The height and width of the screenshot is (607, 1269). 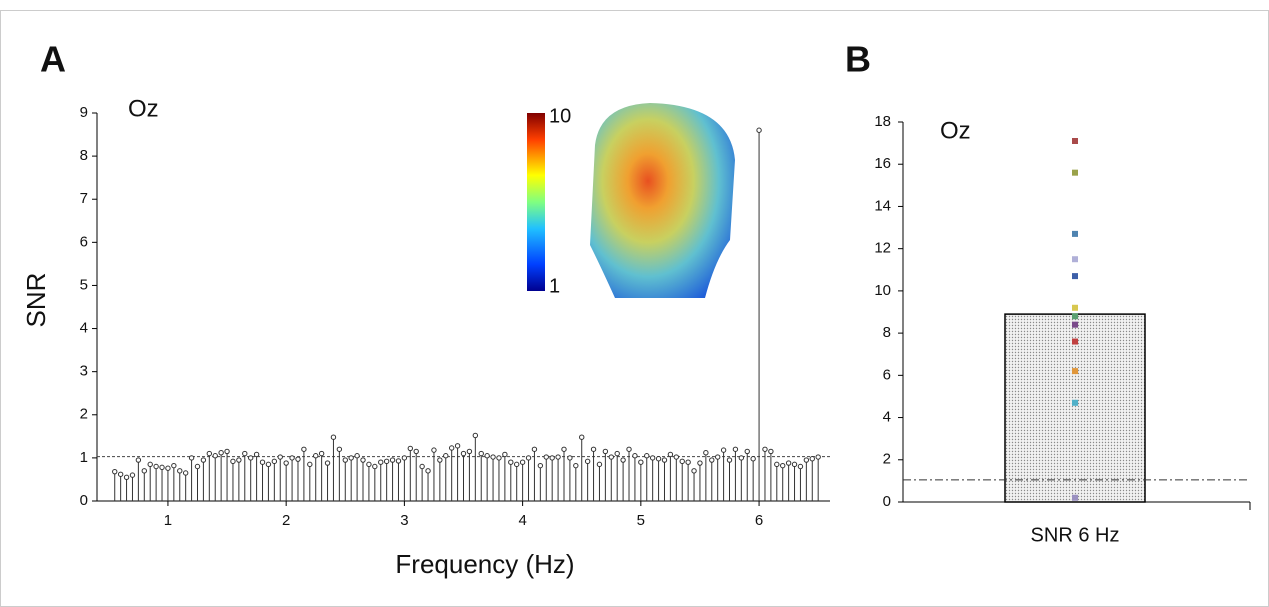 I want to click on x-axis-label: Frequency (Hz), so click(x=484, y=564).